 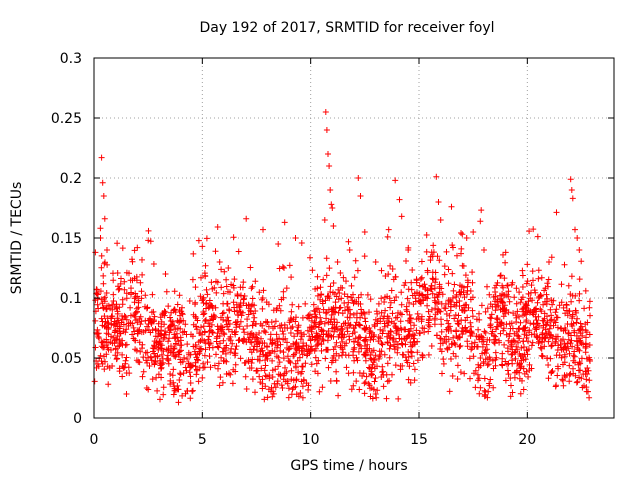 I want to click on x-axis-label: GPS time / hours, so click(x=348, y=466).